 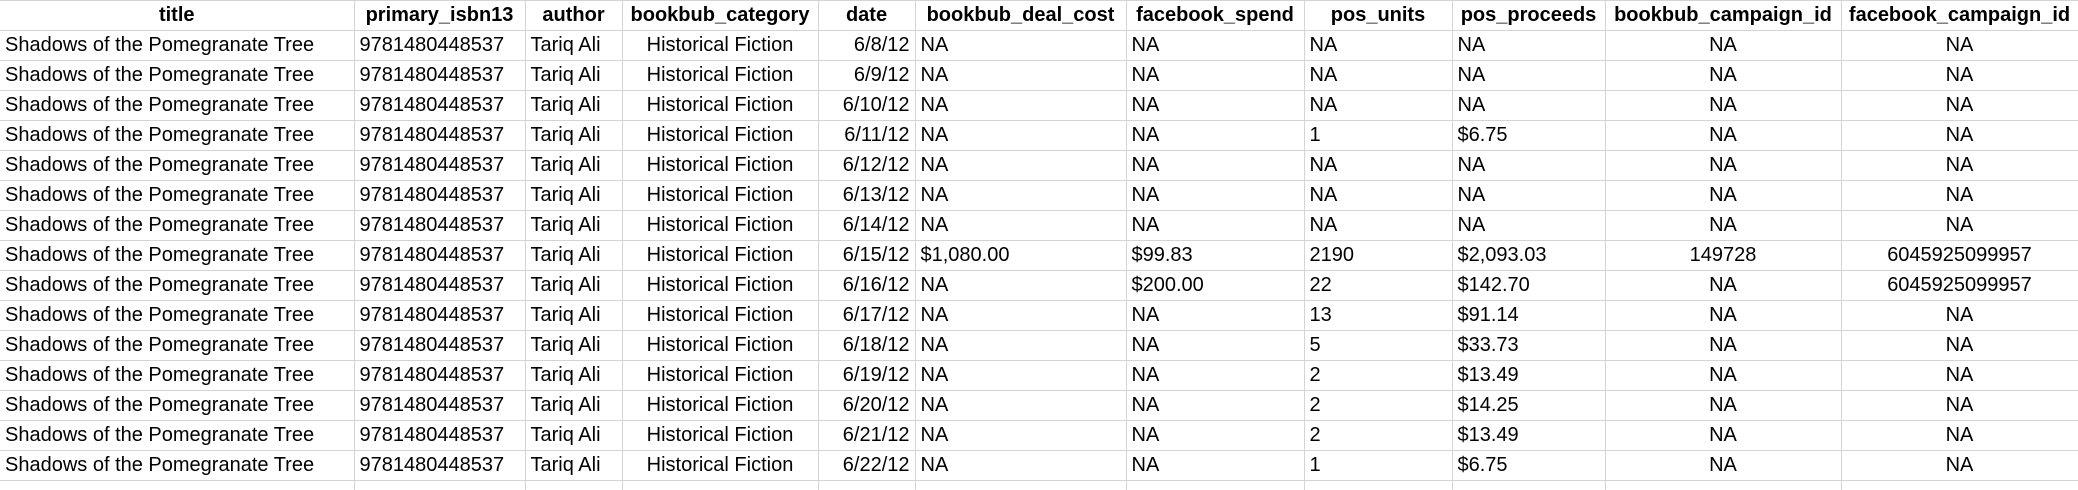 I want to click on column-header-primary-isbn13: primary_isbn13, so click(x=440, y=15).